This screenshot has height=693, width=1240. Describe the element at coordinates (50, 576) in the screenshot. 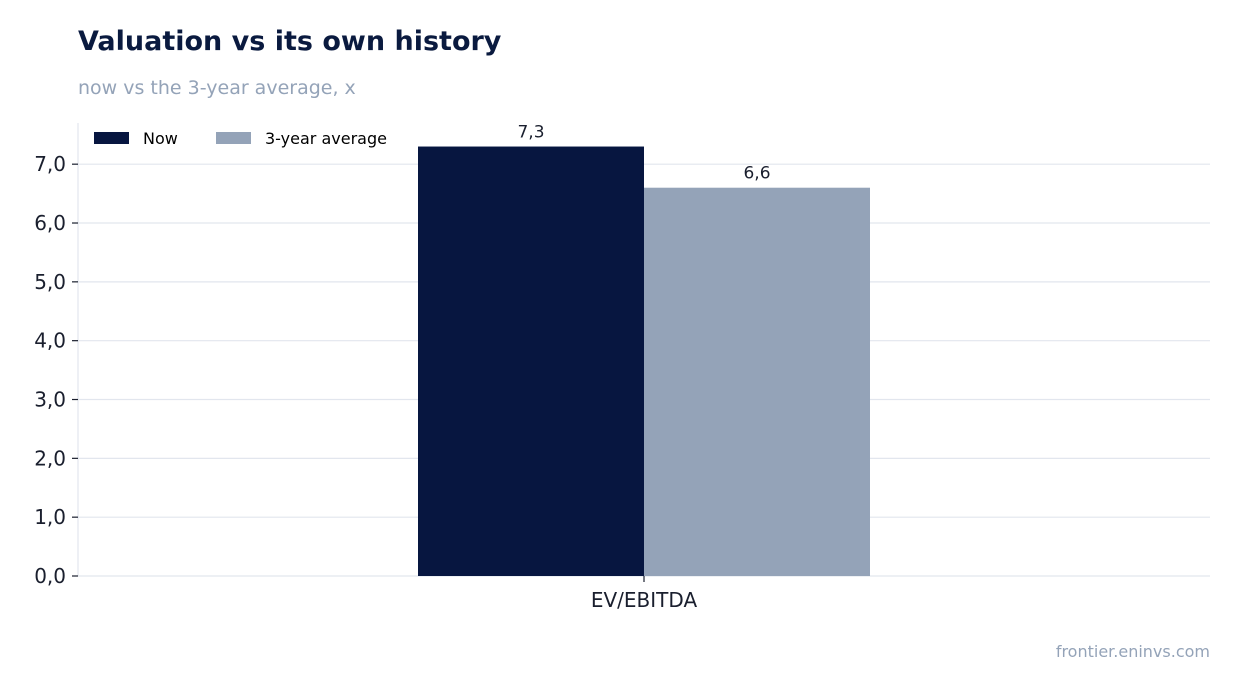

I see `y-tick-label: 0,0` at that location.